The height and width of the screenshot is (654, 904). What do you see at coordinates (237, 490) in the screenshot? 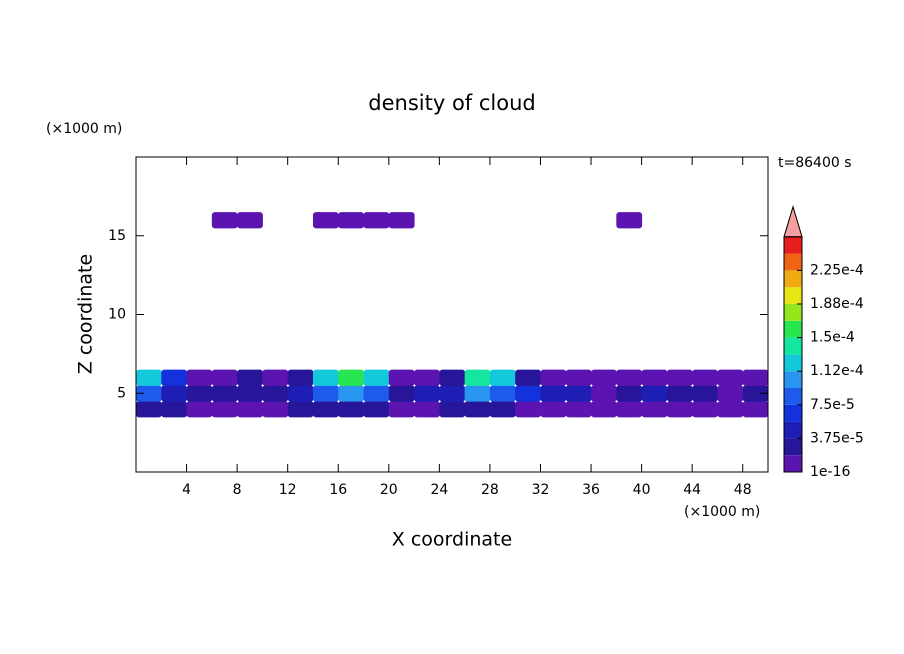
I see `x-tick-label: 8` at bounding box center [237, 490].